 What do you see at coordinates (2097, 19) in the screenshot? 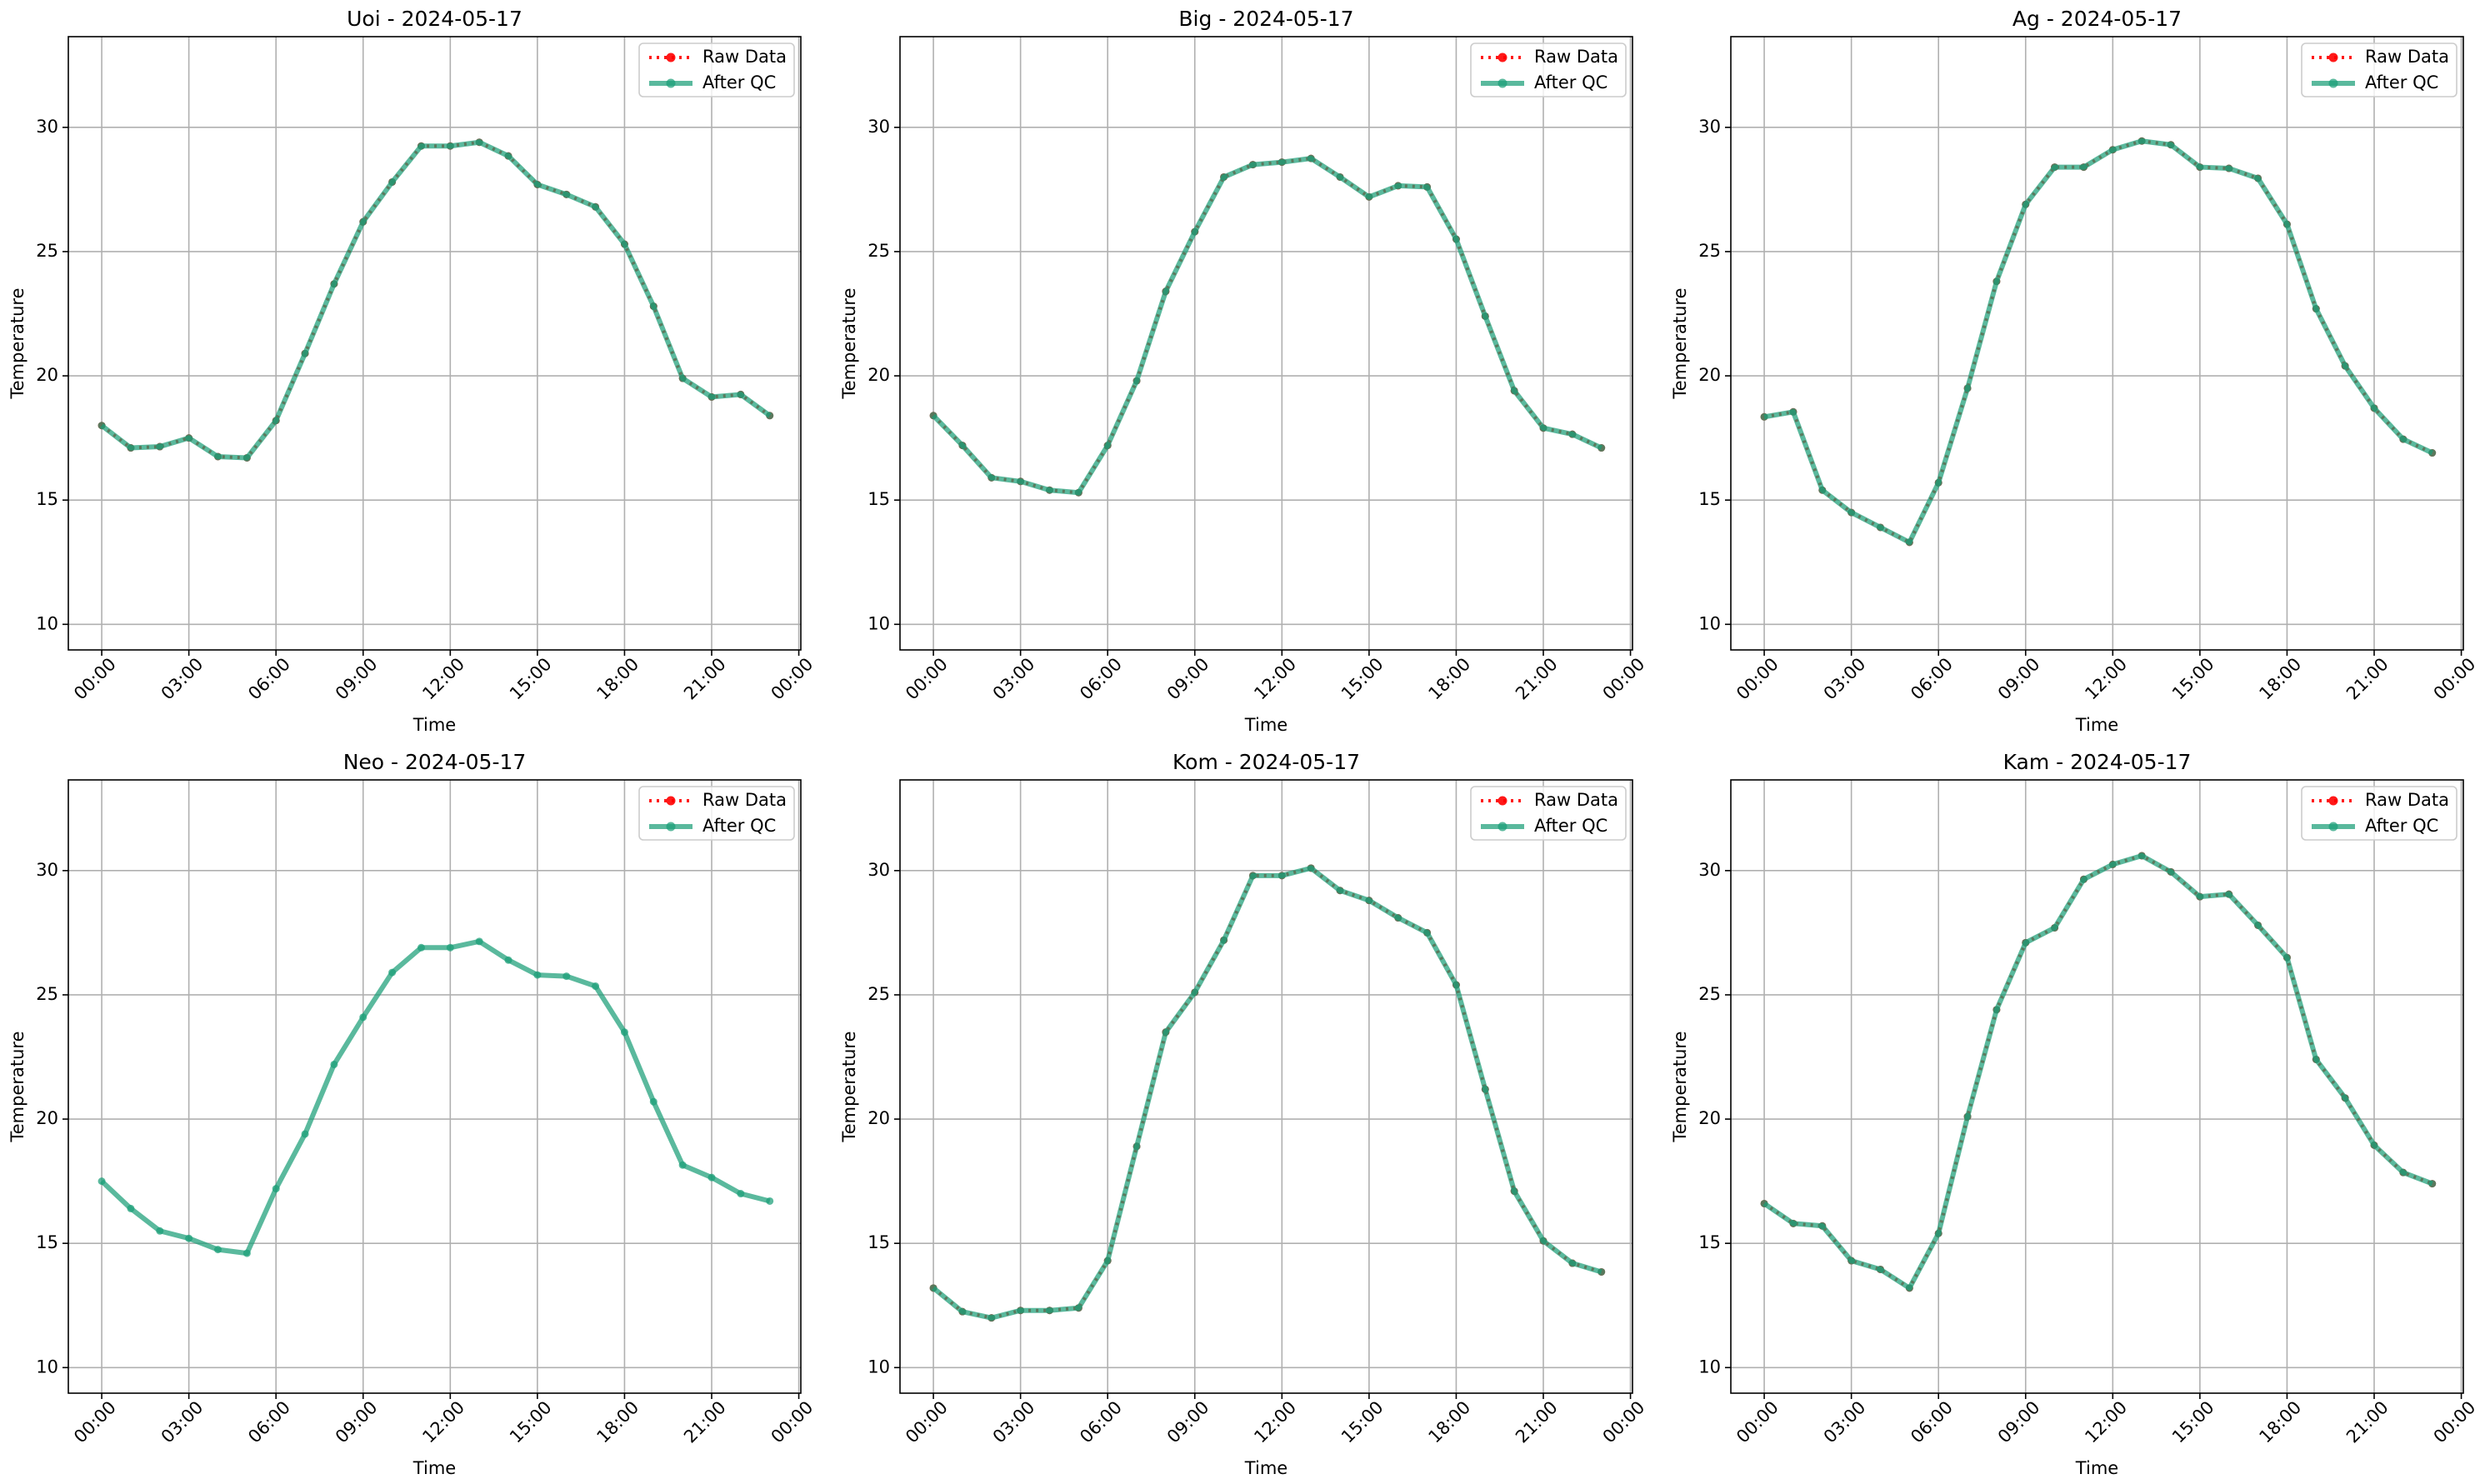
I see `subplot-title: Ag - 2024-05-17` at bounding box center [2097, 19].